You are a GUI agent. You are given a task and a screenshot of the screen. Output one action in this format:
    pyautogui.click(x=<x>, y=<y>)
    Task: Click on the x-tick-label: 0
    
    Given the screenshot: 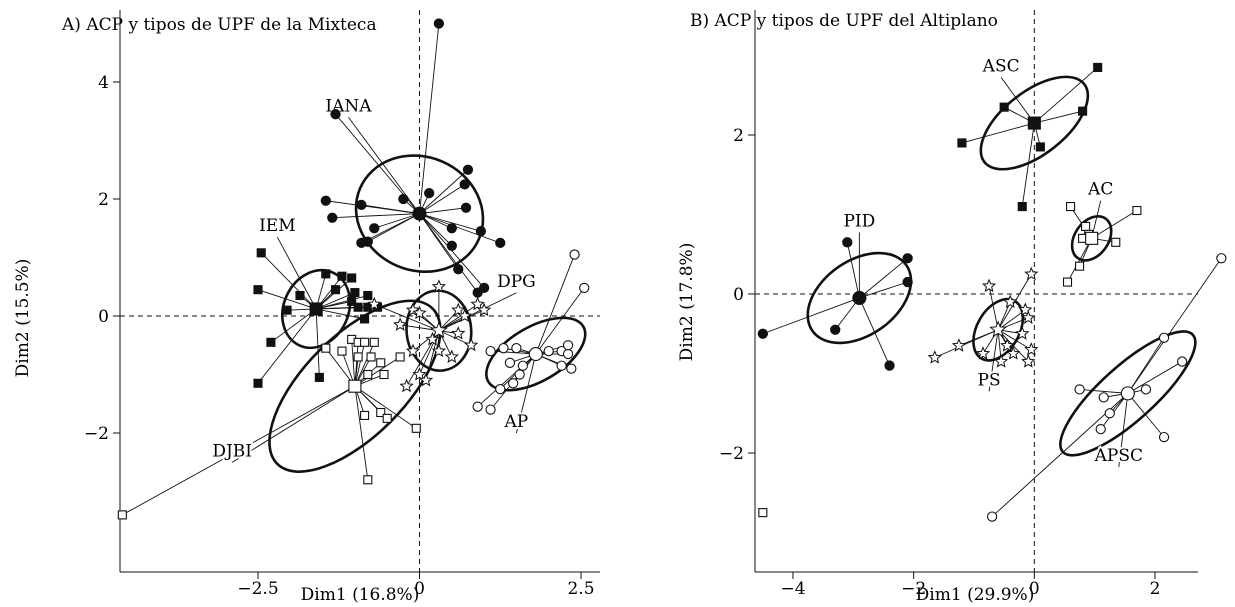 What is the action you would take?
    pyautogui.click(x=419, y=589)
    